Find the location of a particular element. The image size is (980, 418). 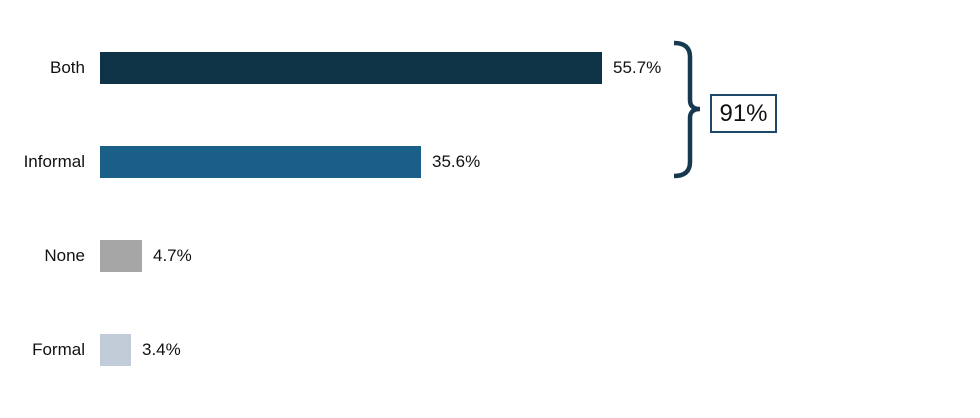

bar-row-both: Both 55.7% is located at coordinates (490, 68).